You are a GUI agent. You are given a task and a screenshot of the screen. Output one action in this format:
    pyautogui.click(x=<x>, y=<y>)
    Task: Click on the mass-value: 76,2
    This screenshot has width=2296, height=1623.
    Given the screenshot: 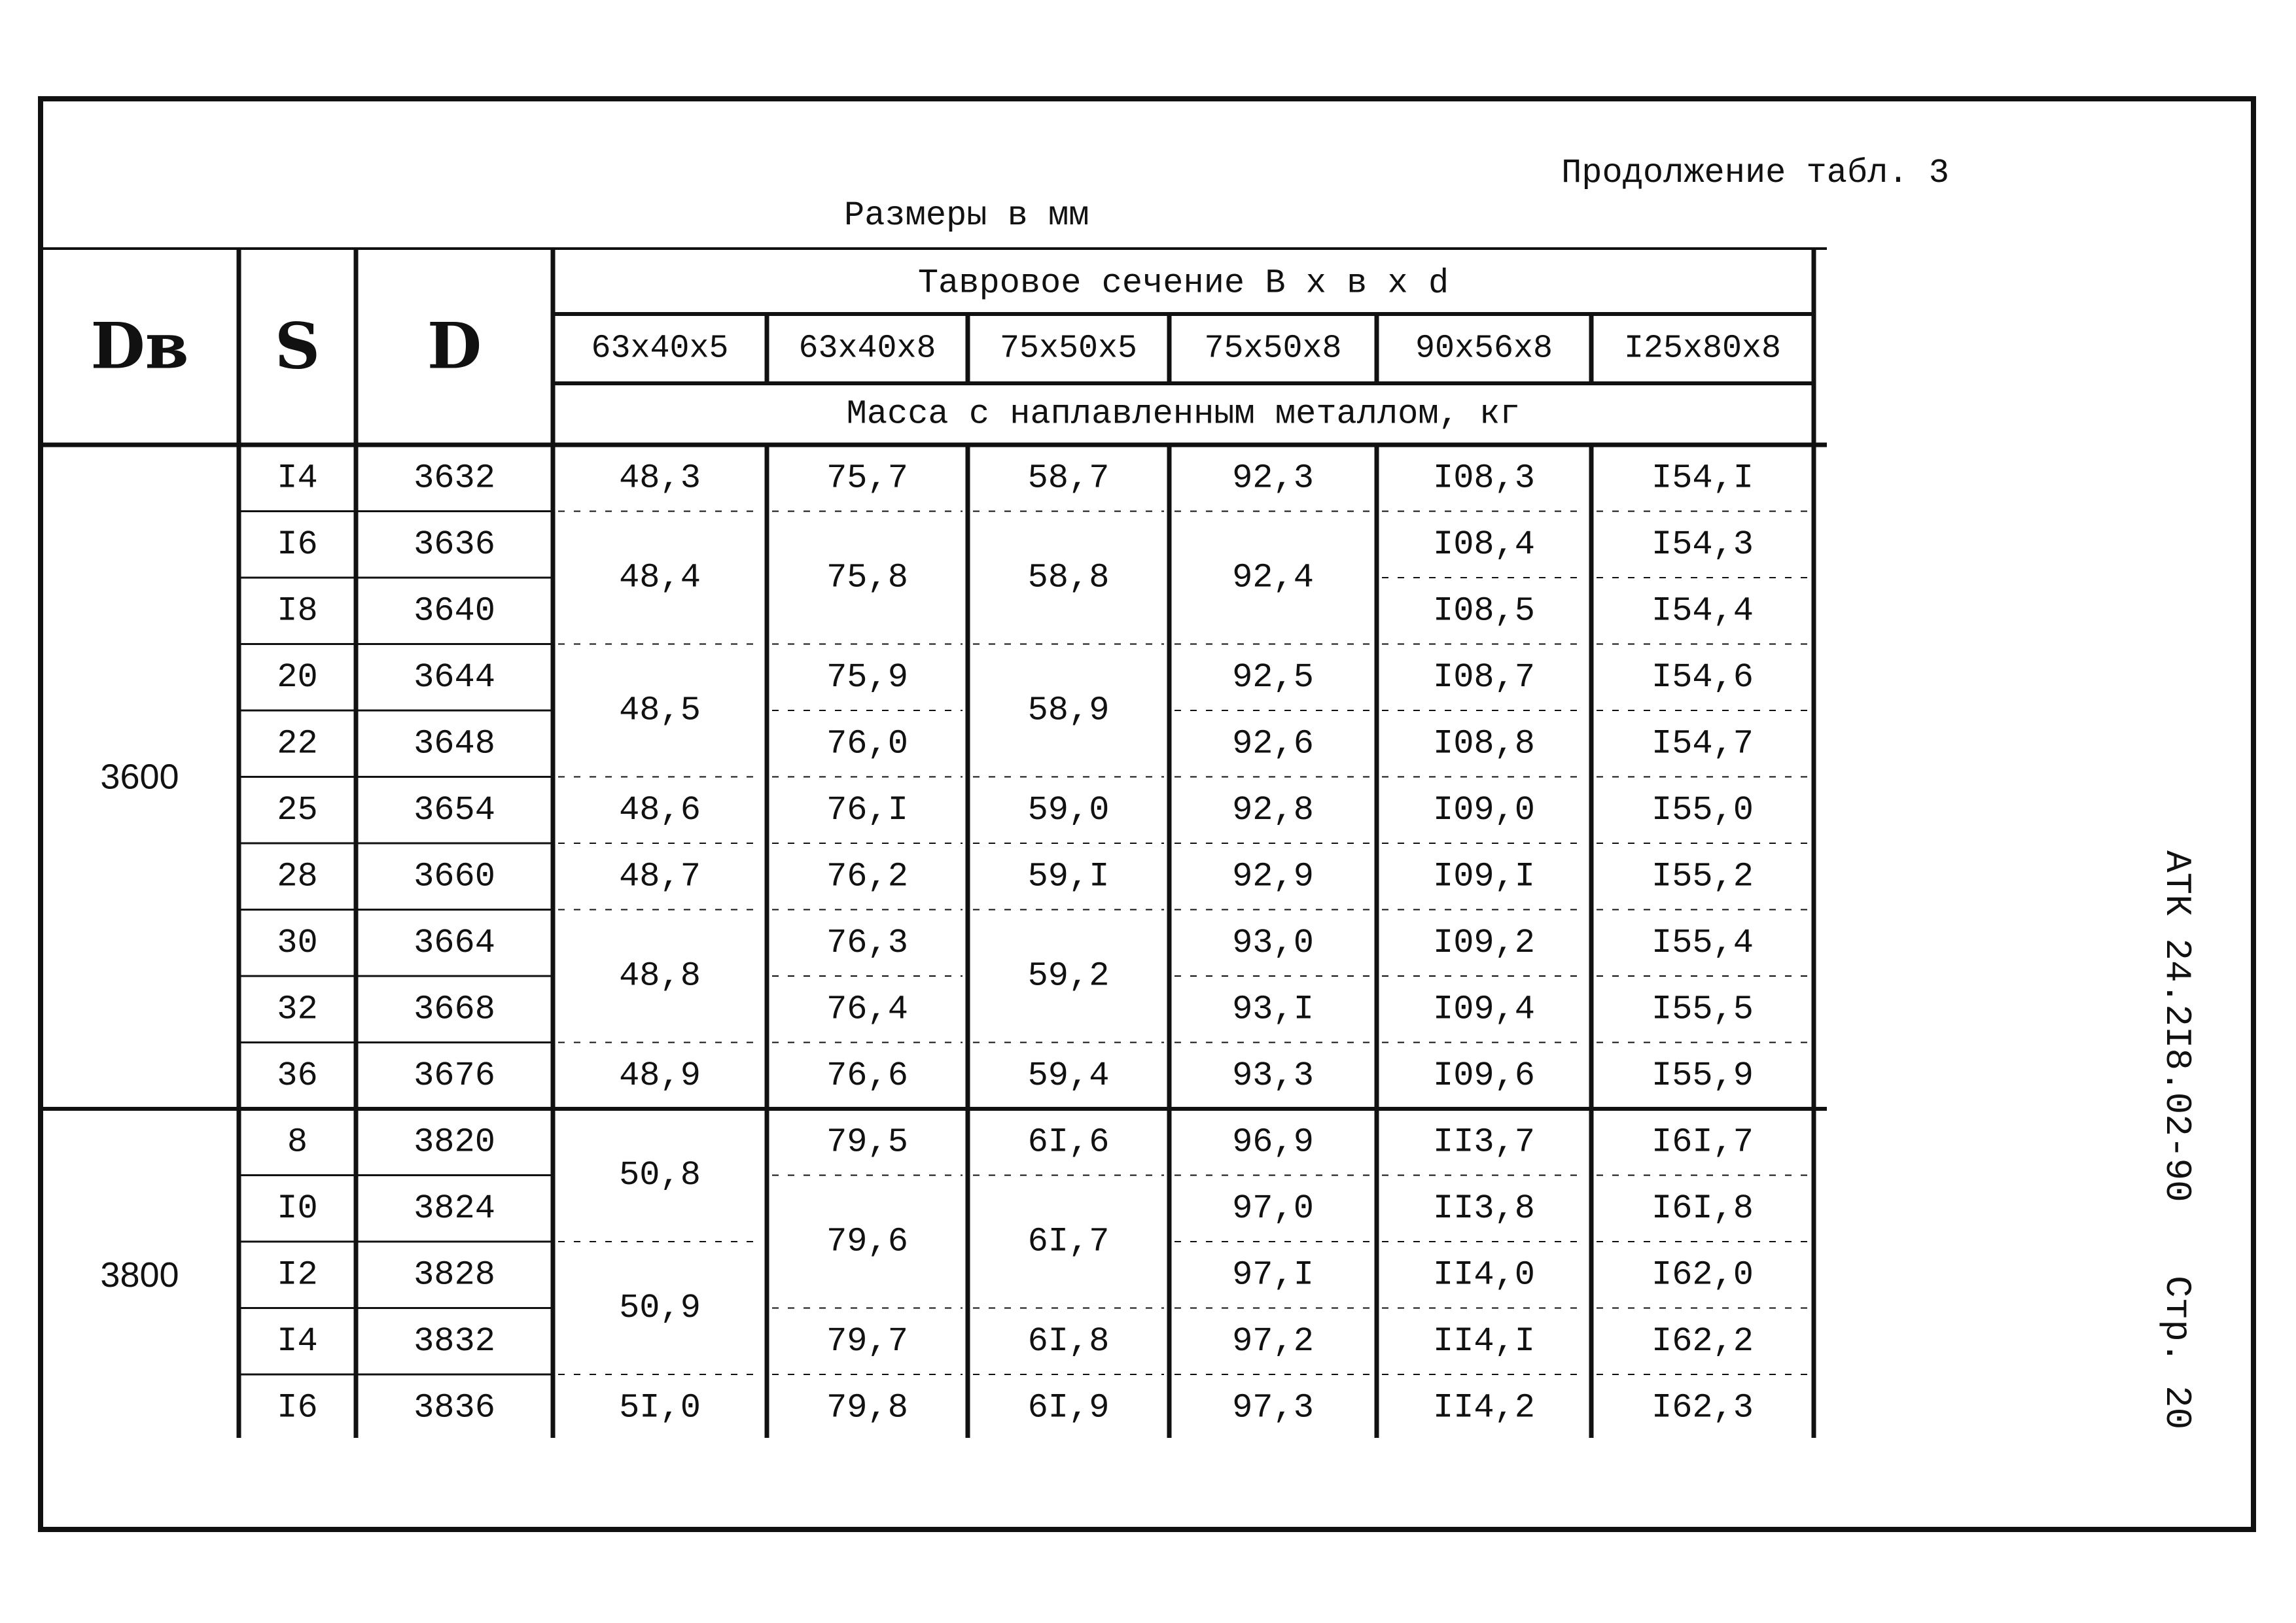 What is the action you would take?
    pyautogui.click(x=867, y=876)
    